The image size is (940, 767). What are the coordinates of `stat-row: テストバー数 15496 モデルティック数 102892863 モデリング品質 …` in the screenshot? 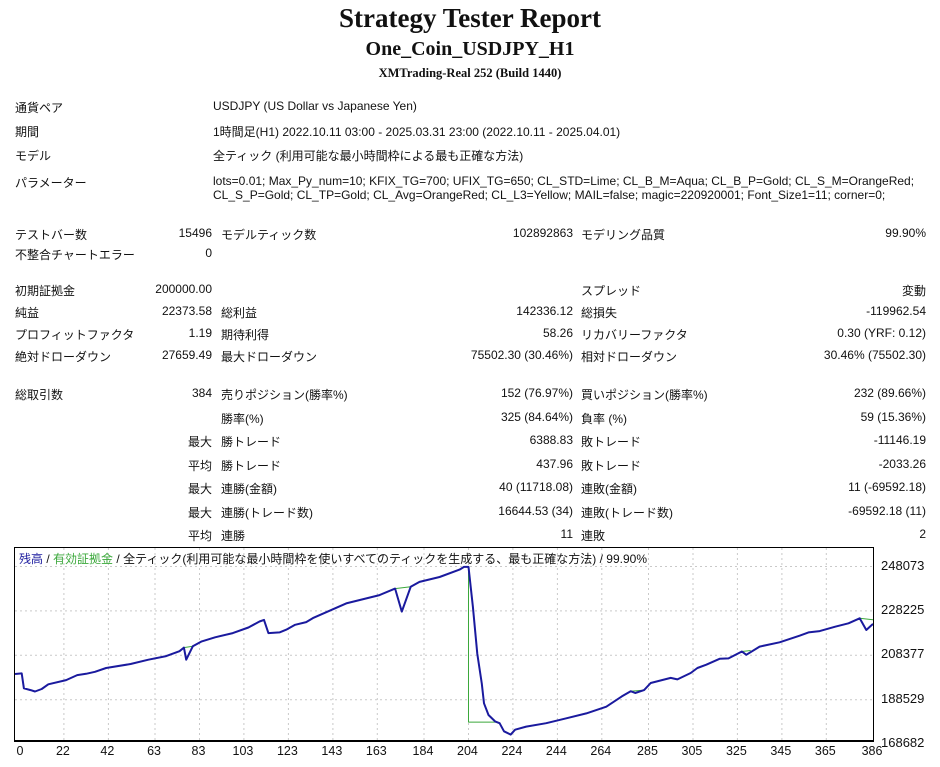 It's located at (470, 236).